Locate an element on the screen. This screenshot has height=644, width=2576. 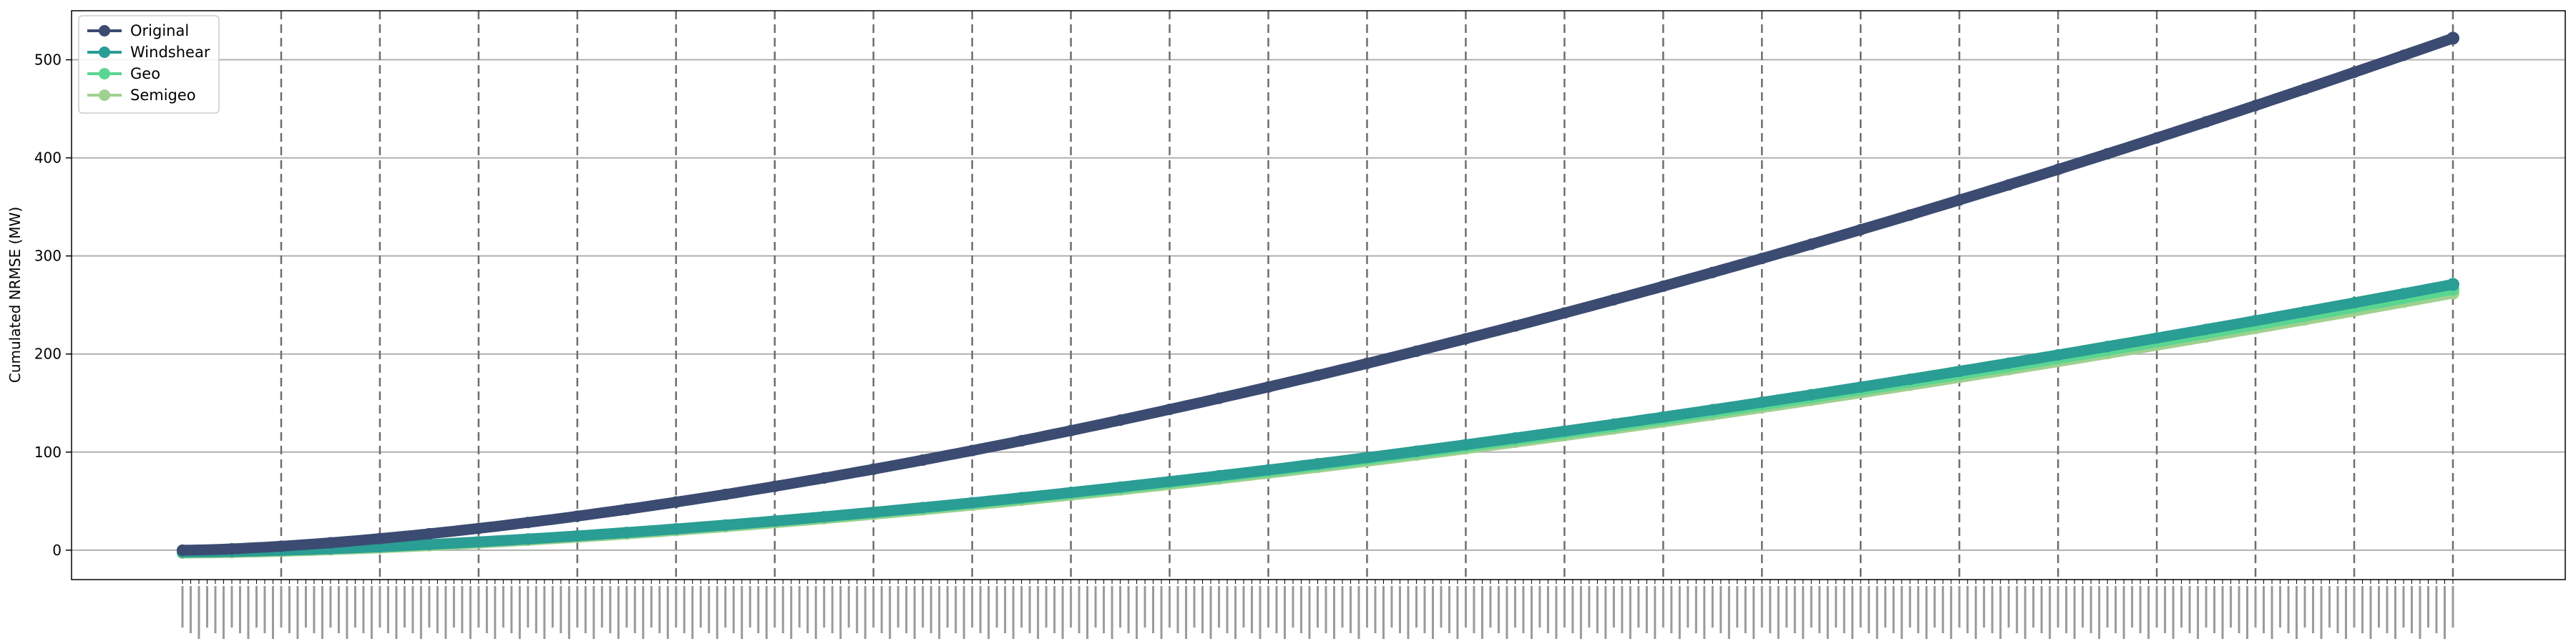
legend-box is located at coordinates (149, 64).